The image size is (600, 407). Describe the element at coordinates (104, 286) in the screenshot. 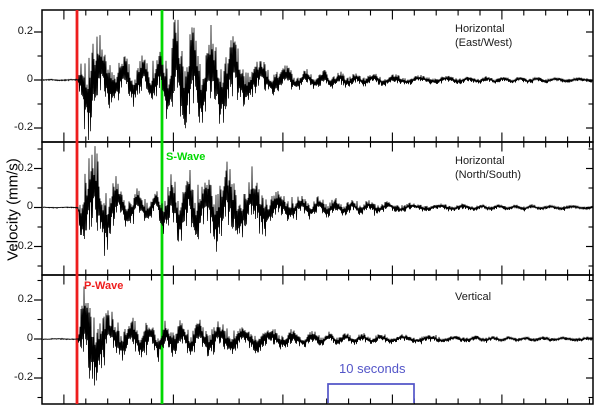

I see `p-wave-label: P-Wave` at that location.